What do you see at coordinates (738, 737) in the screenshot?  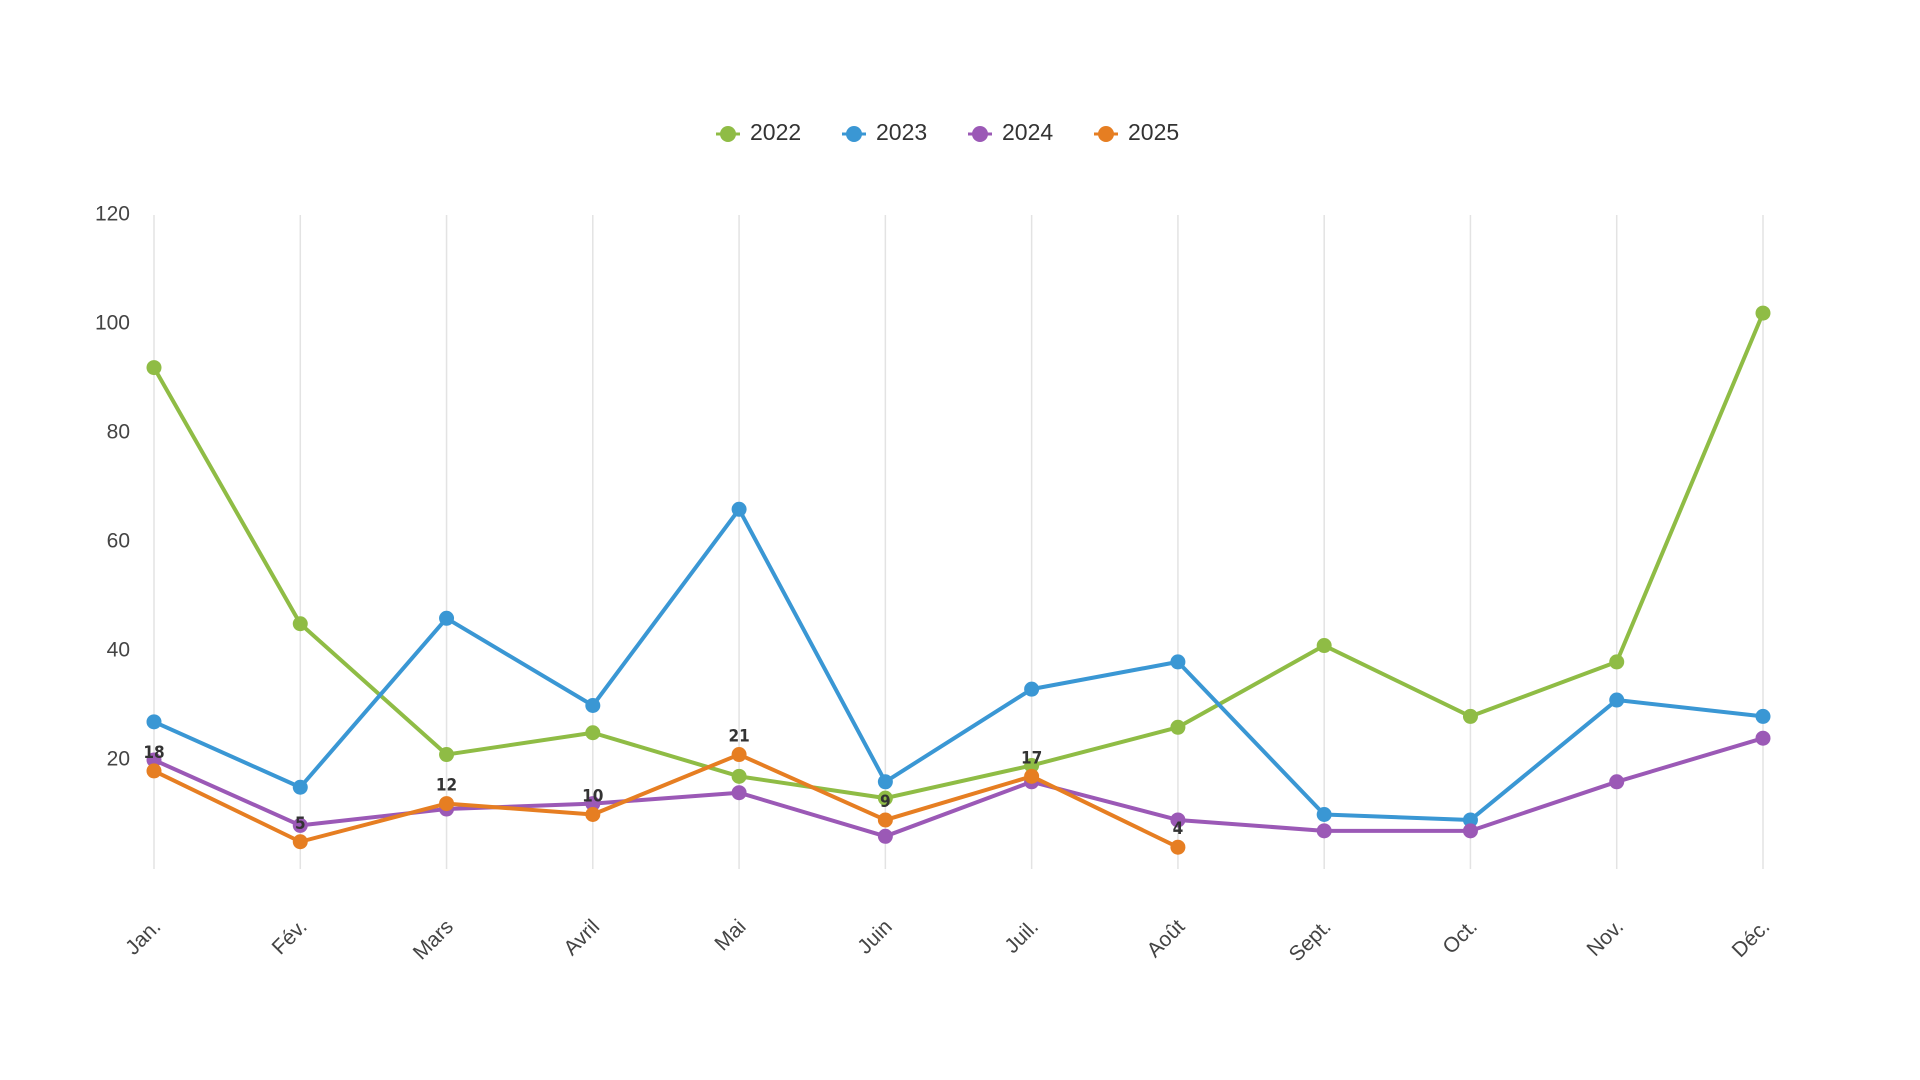 I see `data-label: 21` at bounding box center [738, 737].